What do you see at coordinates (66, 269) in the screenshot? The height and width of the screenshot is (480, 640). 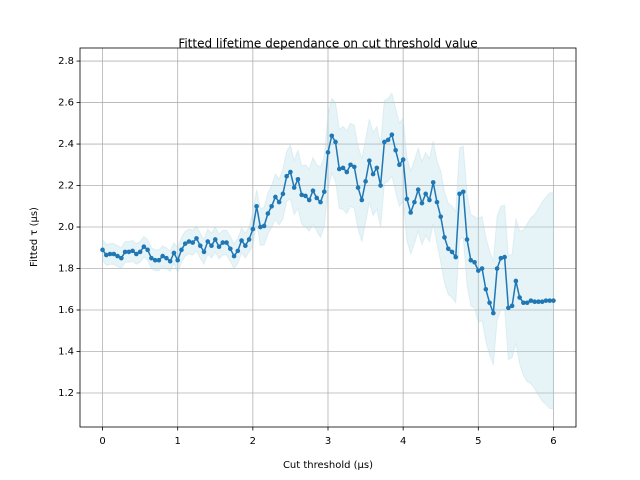 I see `y-tick-label: 1.8` at bounding box center [66, 269].